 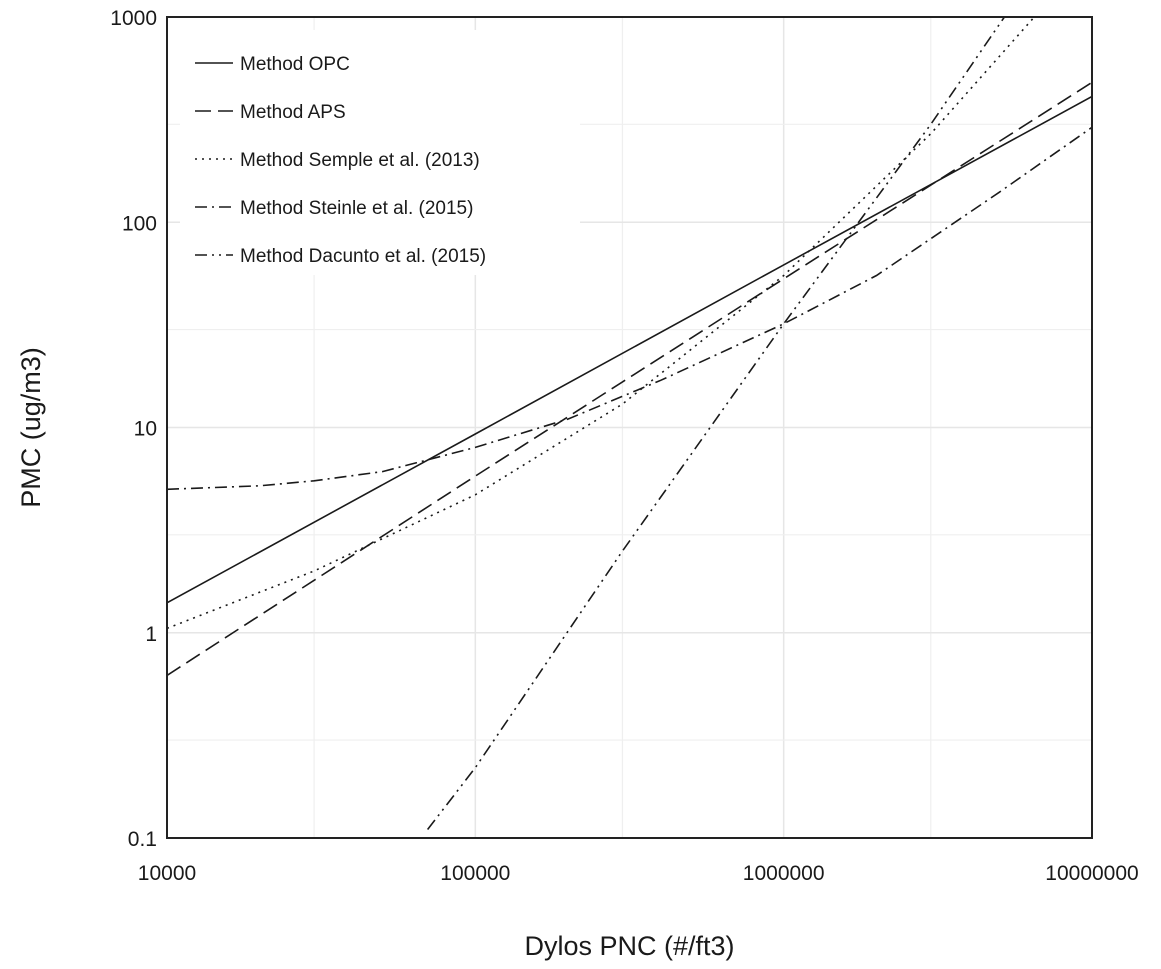 I want to click on x-tick-label: 1000000, so click(x=784, y=873).